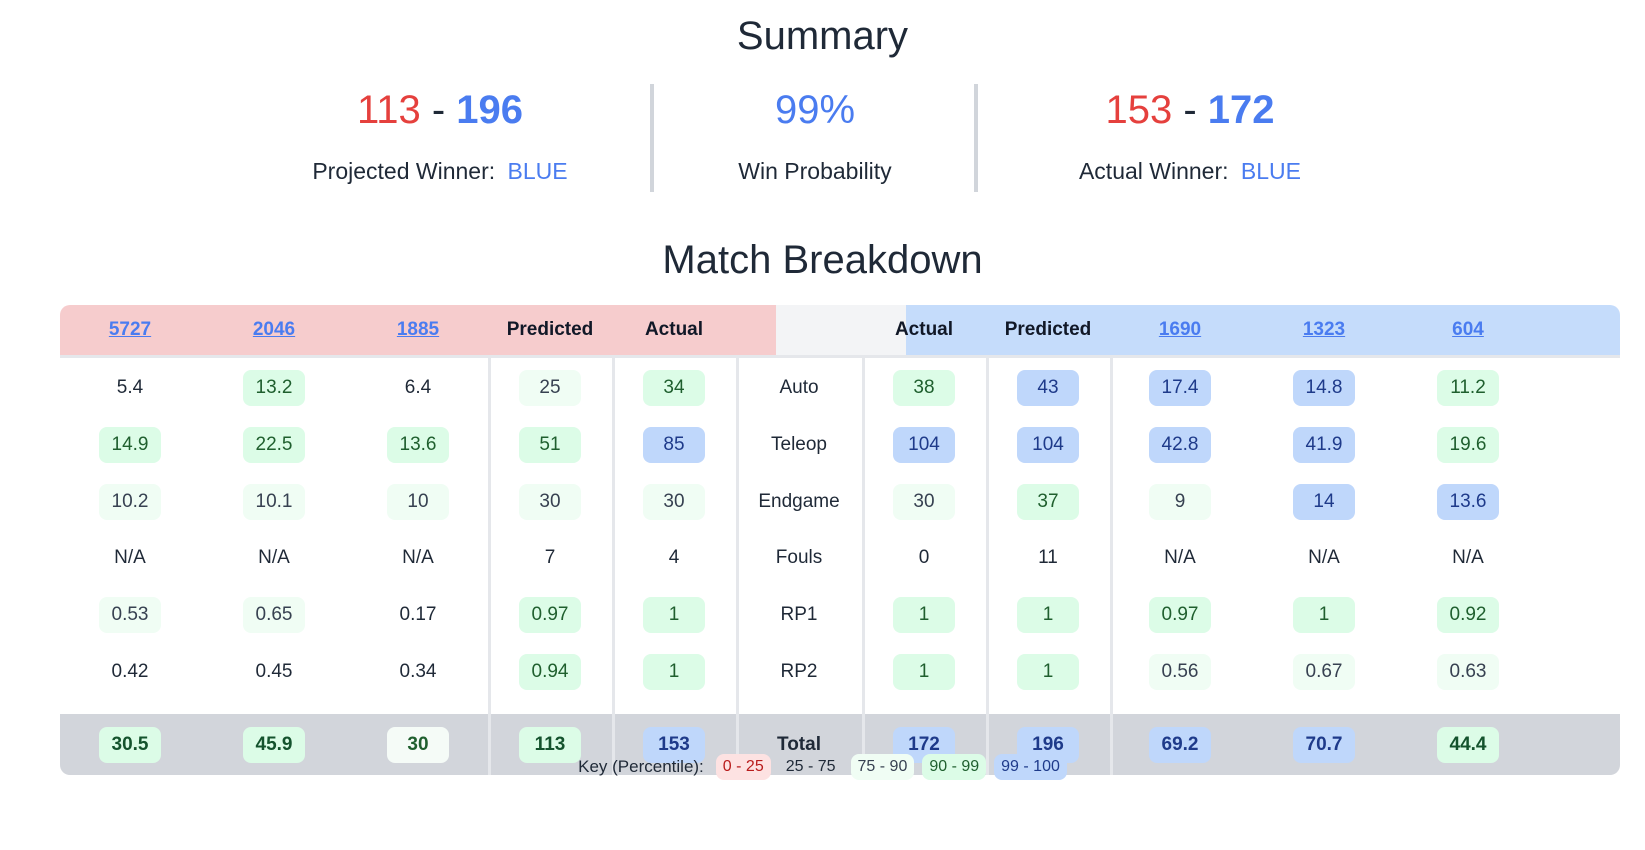 This screenshot has height=850, width=1645. I want to click on row-label-fouls: Fouls, so click(799, 558).